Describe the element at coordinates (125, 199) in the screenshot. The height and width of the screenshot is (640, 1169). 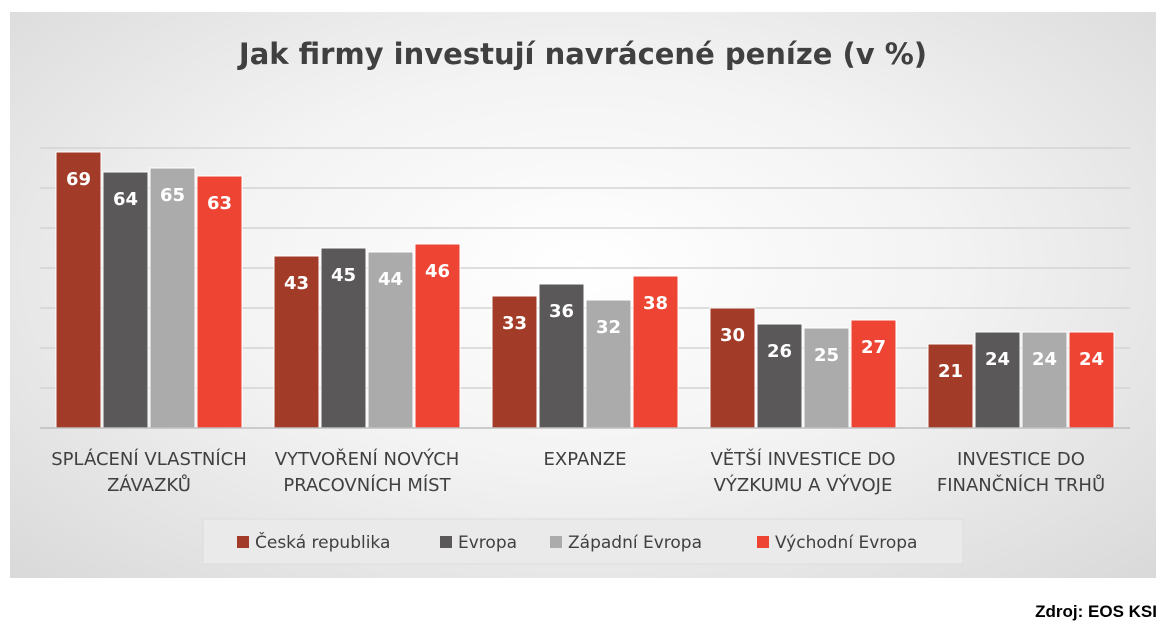
I see `data-label: 64` at that location.